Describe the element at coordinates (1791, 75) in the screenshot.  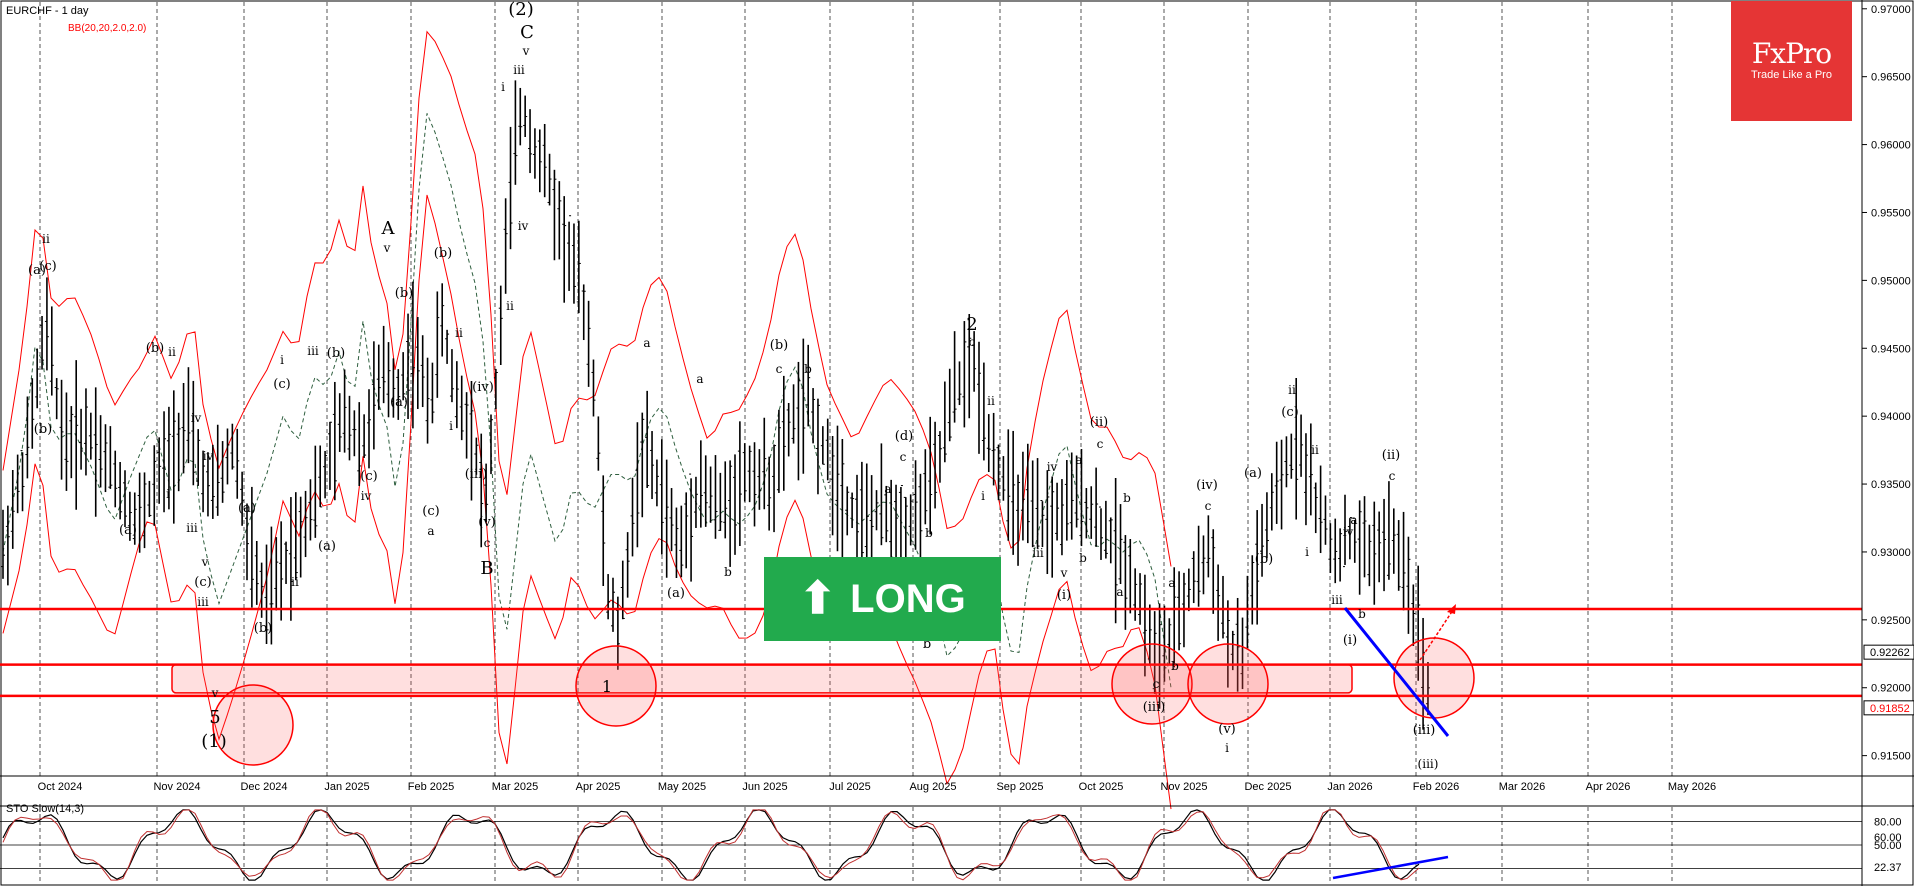
I see `logo-tagline: Trade Like a Pro` at that location.